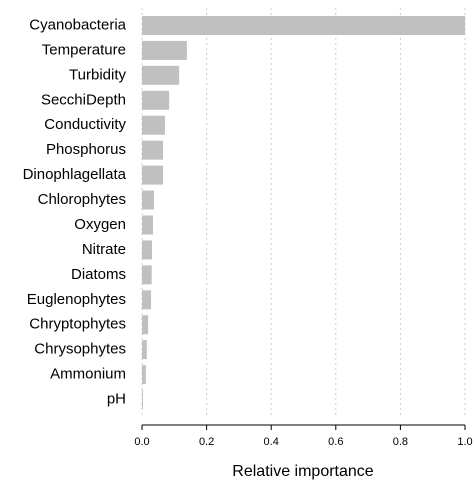  I want to click on x-axis-label: Relative importance, so click(303, 471).